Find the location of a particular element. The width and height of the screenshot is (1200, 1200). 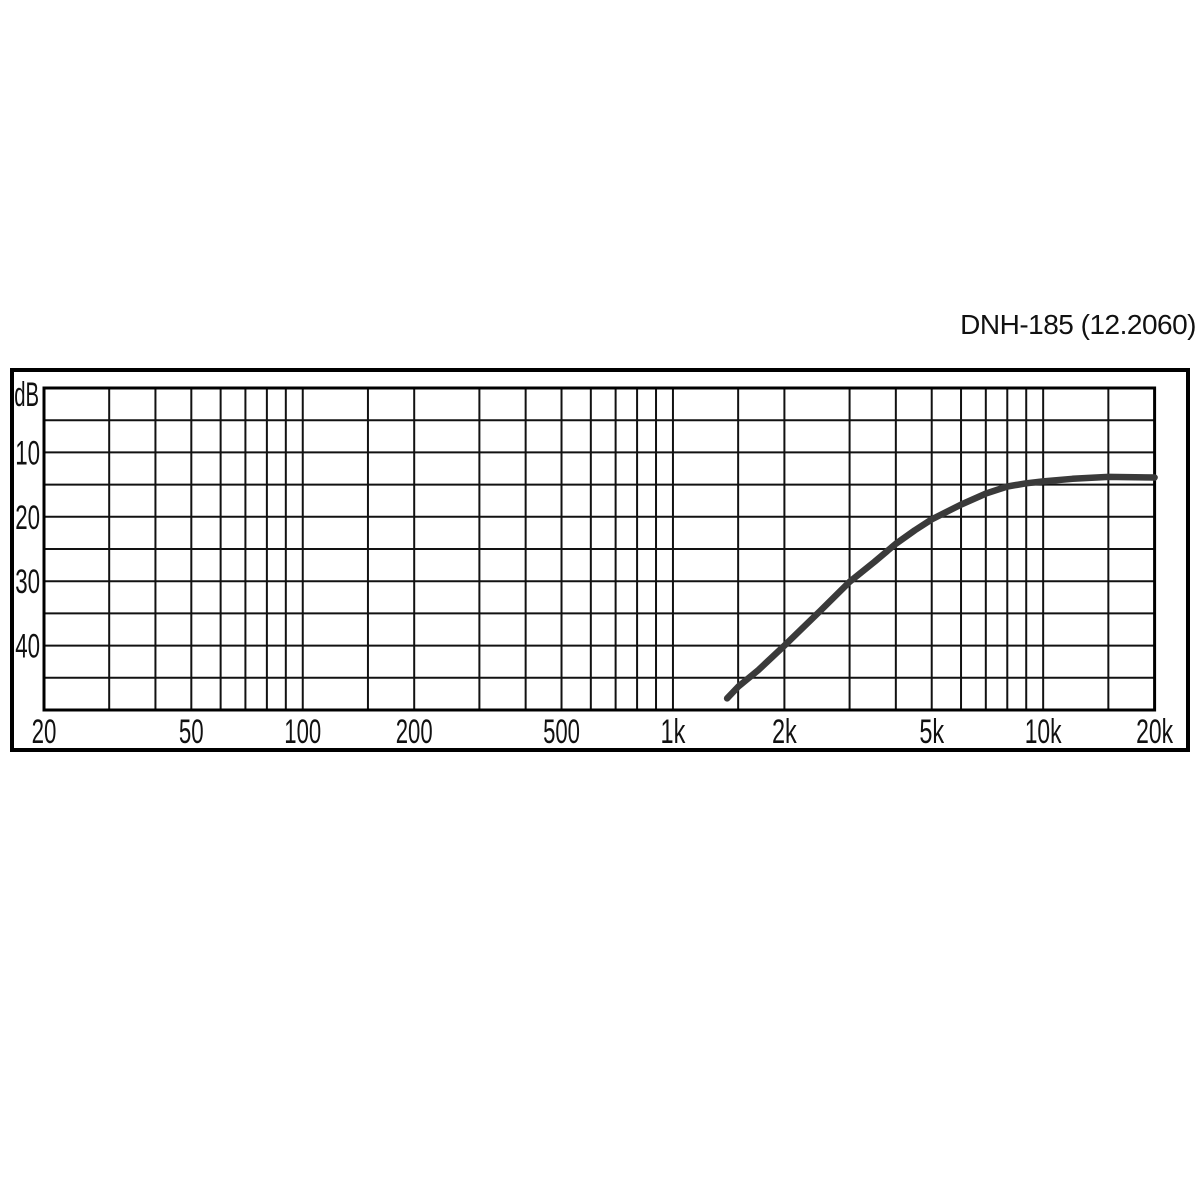

x-tick-label: 10k is located at coordinates (1044, 732).